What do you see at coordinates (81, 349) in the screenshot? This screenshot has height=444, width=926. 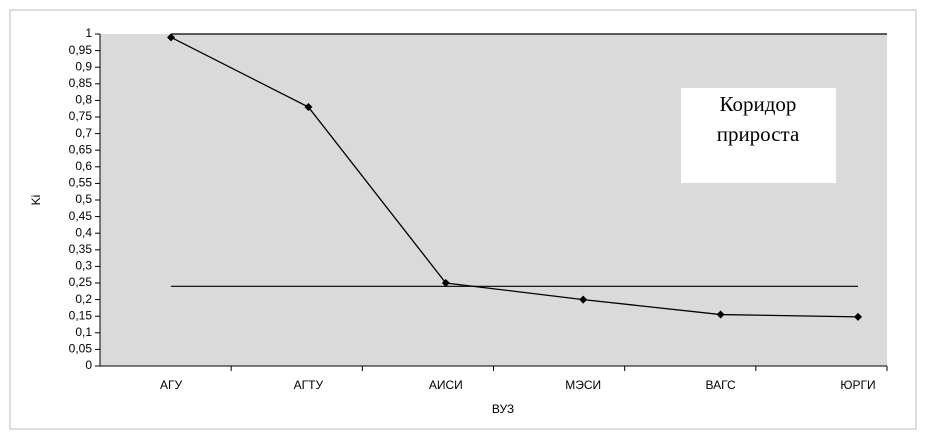 I see `y-tick-label: 0,05` at bounding box center [81, 349].